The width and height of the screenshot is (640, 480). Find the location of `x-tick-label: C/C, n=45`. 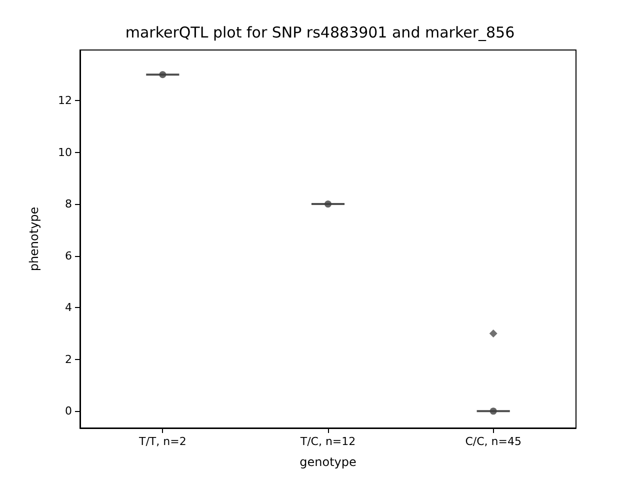

x-tick-label: C/C, n=45 is located at coordinates (493, 441).